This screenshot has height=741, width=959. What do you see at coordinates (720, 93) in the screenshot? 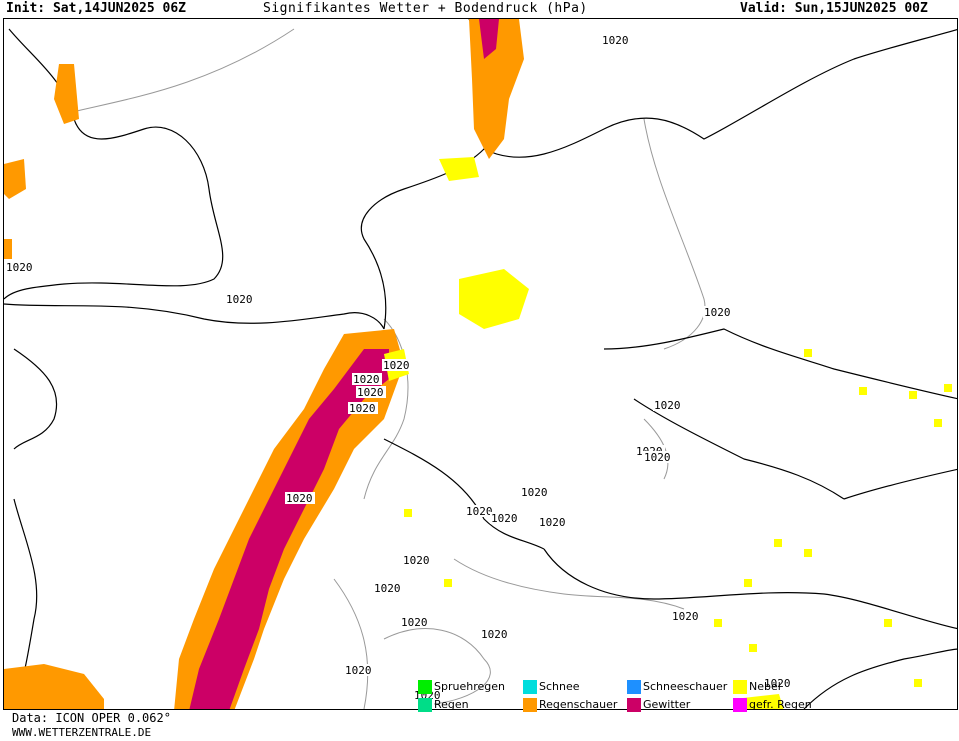
I see `coast-baltic` at bounding box center [720, 93].